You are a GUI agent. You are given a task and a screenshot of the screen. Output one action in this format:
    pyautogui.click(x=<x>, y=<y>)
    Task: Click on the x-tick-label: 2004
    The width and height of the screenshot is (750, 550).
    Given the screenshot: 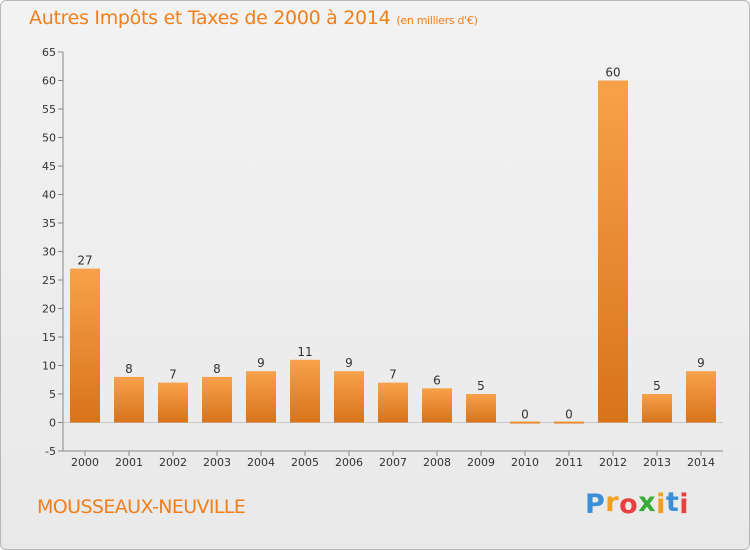 What is the action you would take?
    pyautogui.click(x=261, y=462)
    